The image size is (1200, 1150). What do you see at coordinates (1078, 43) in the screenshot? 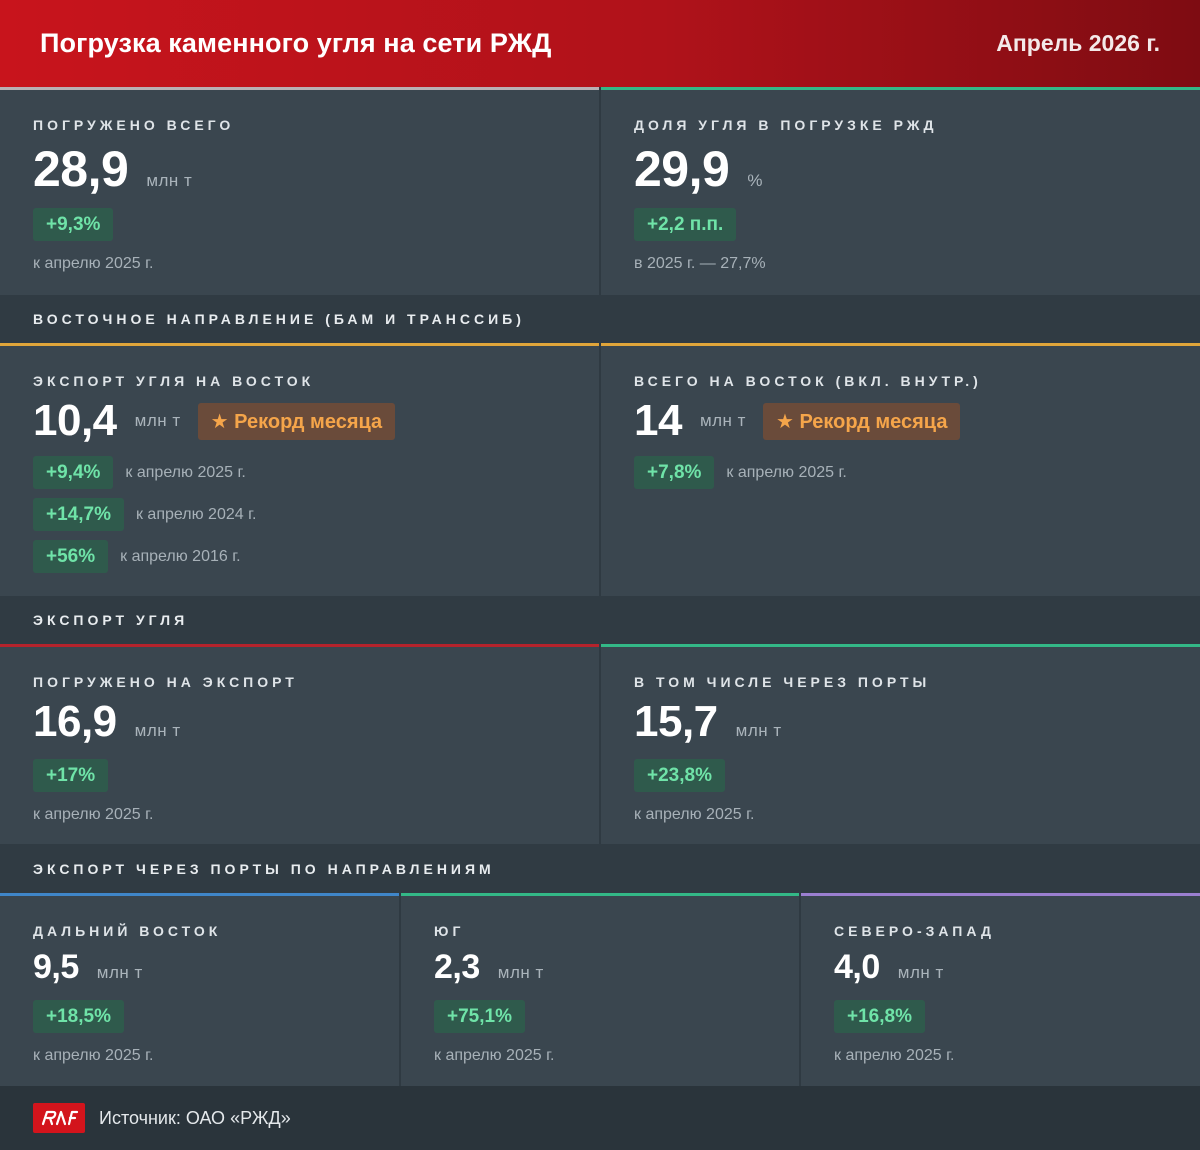
I see `period-label: Апрель 2026 г.` at bounding box center [1078, 43].